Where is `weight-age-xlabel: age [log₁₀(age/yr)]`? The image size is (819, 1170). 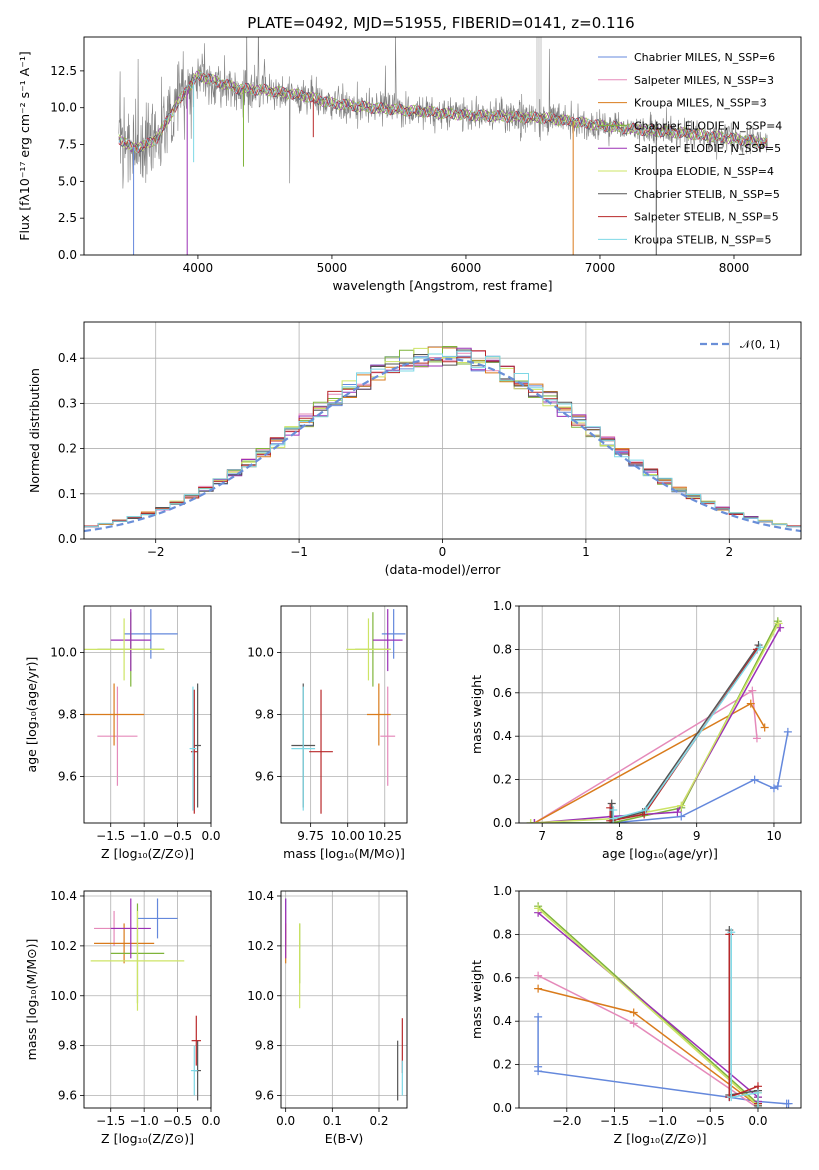
weight-age-xlabel: age [log₁₀(age/yr)] is located at coordinates (660, 853).